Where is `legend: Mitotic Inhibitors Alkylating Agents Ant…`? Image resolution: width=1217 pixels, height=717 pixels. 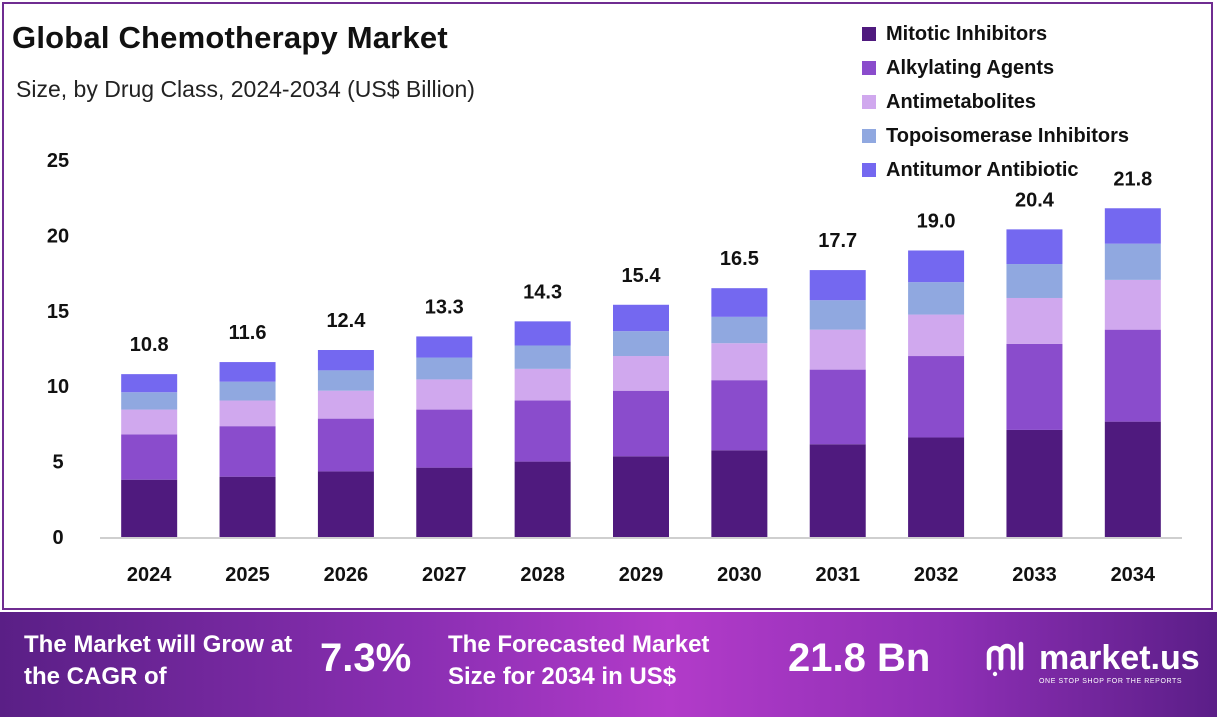
legend: Mitotic Inhibitors Alkylating Agents Ant… is located at coordinates (995, 102).